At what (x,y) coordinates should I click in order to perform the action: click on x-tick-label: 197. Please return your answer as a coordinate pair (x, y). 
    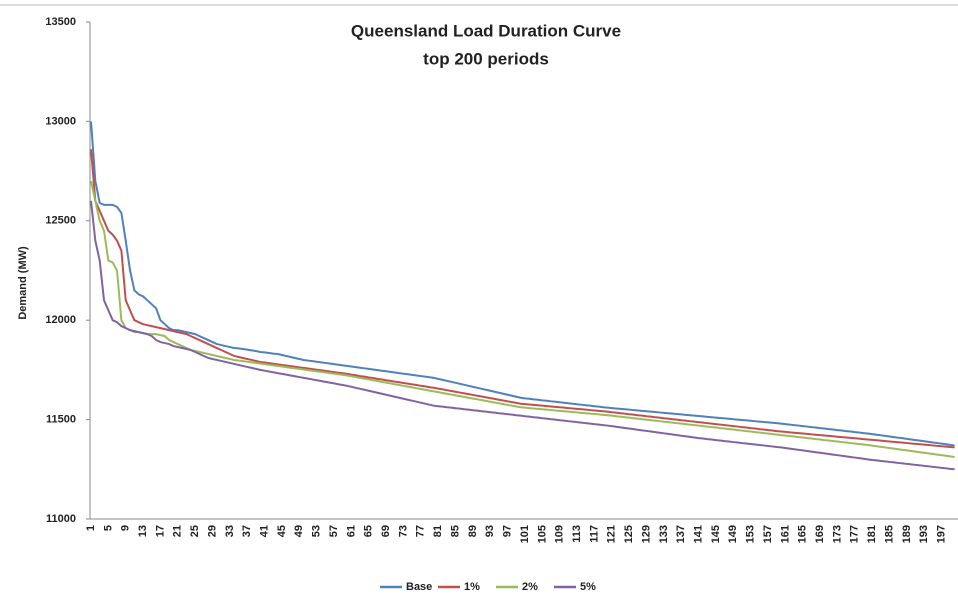
    Looking at the image, I should click on (942, 534).